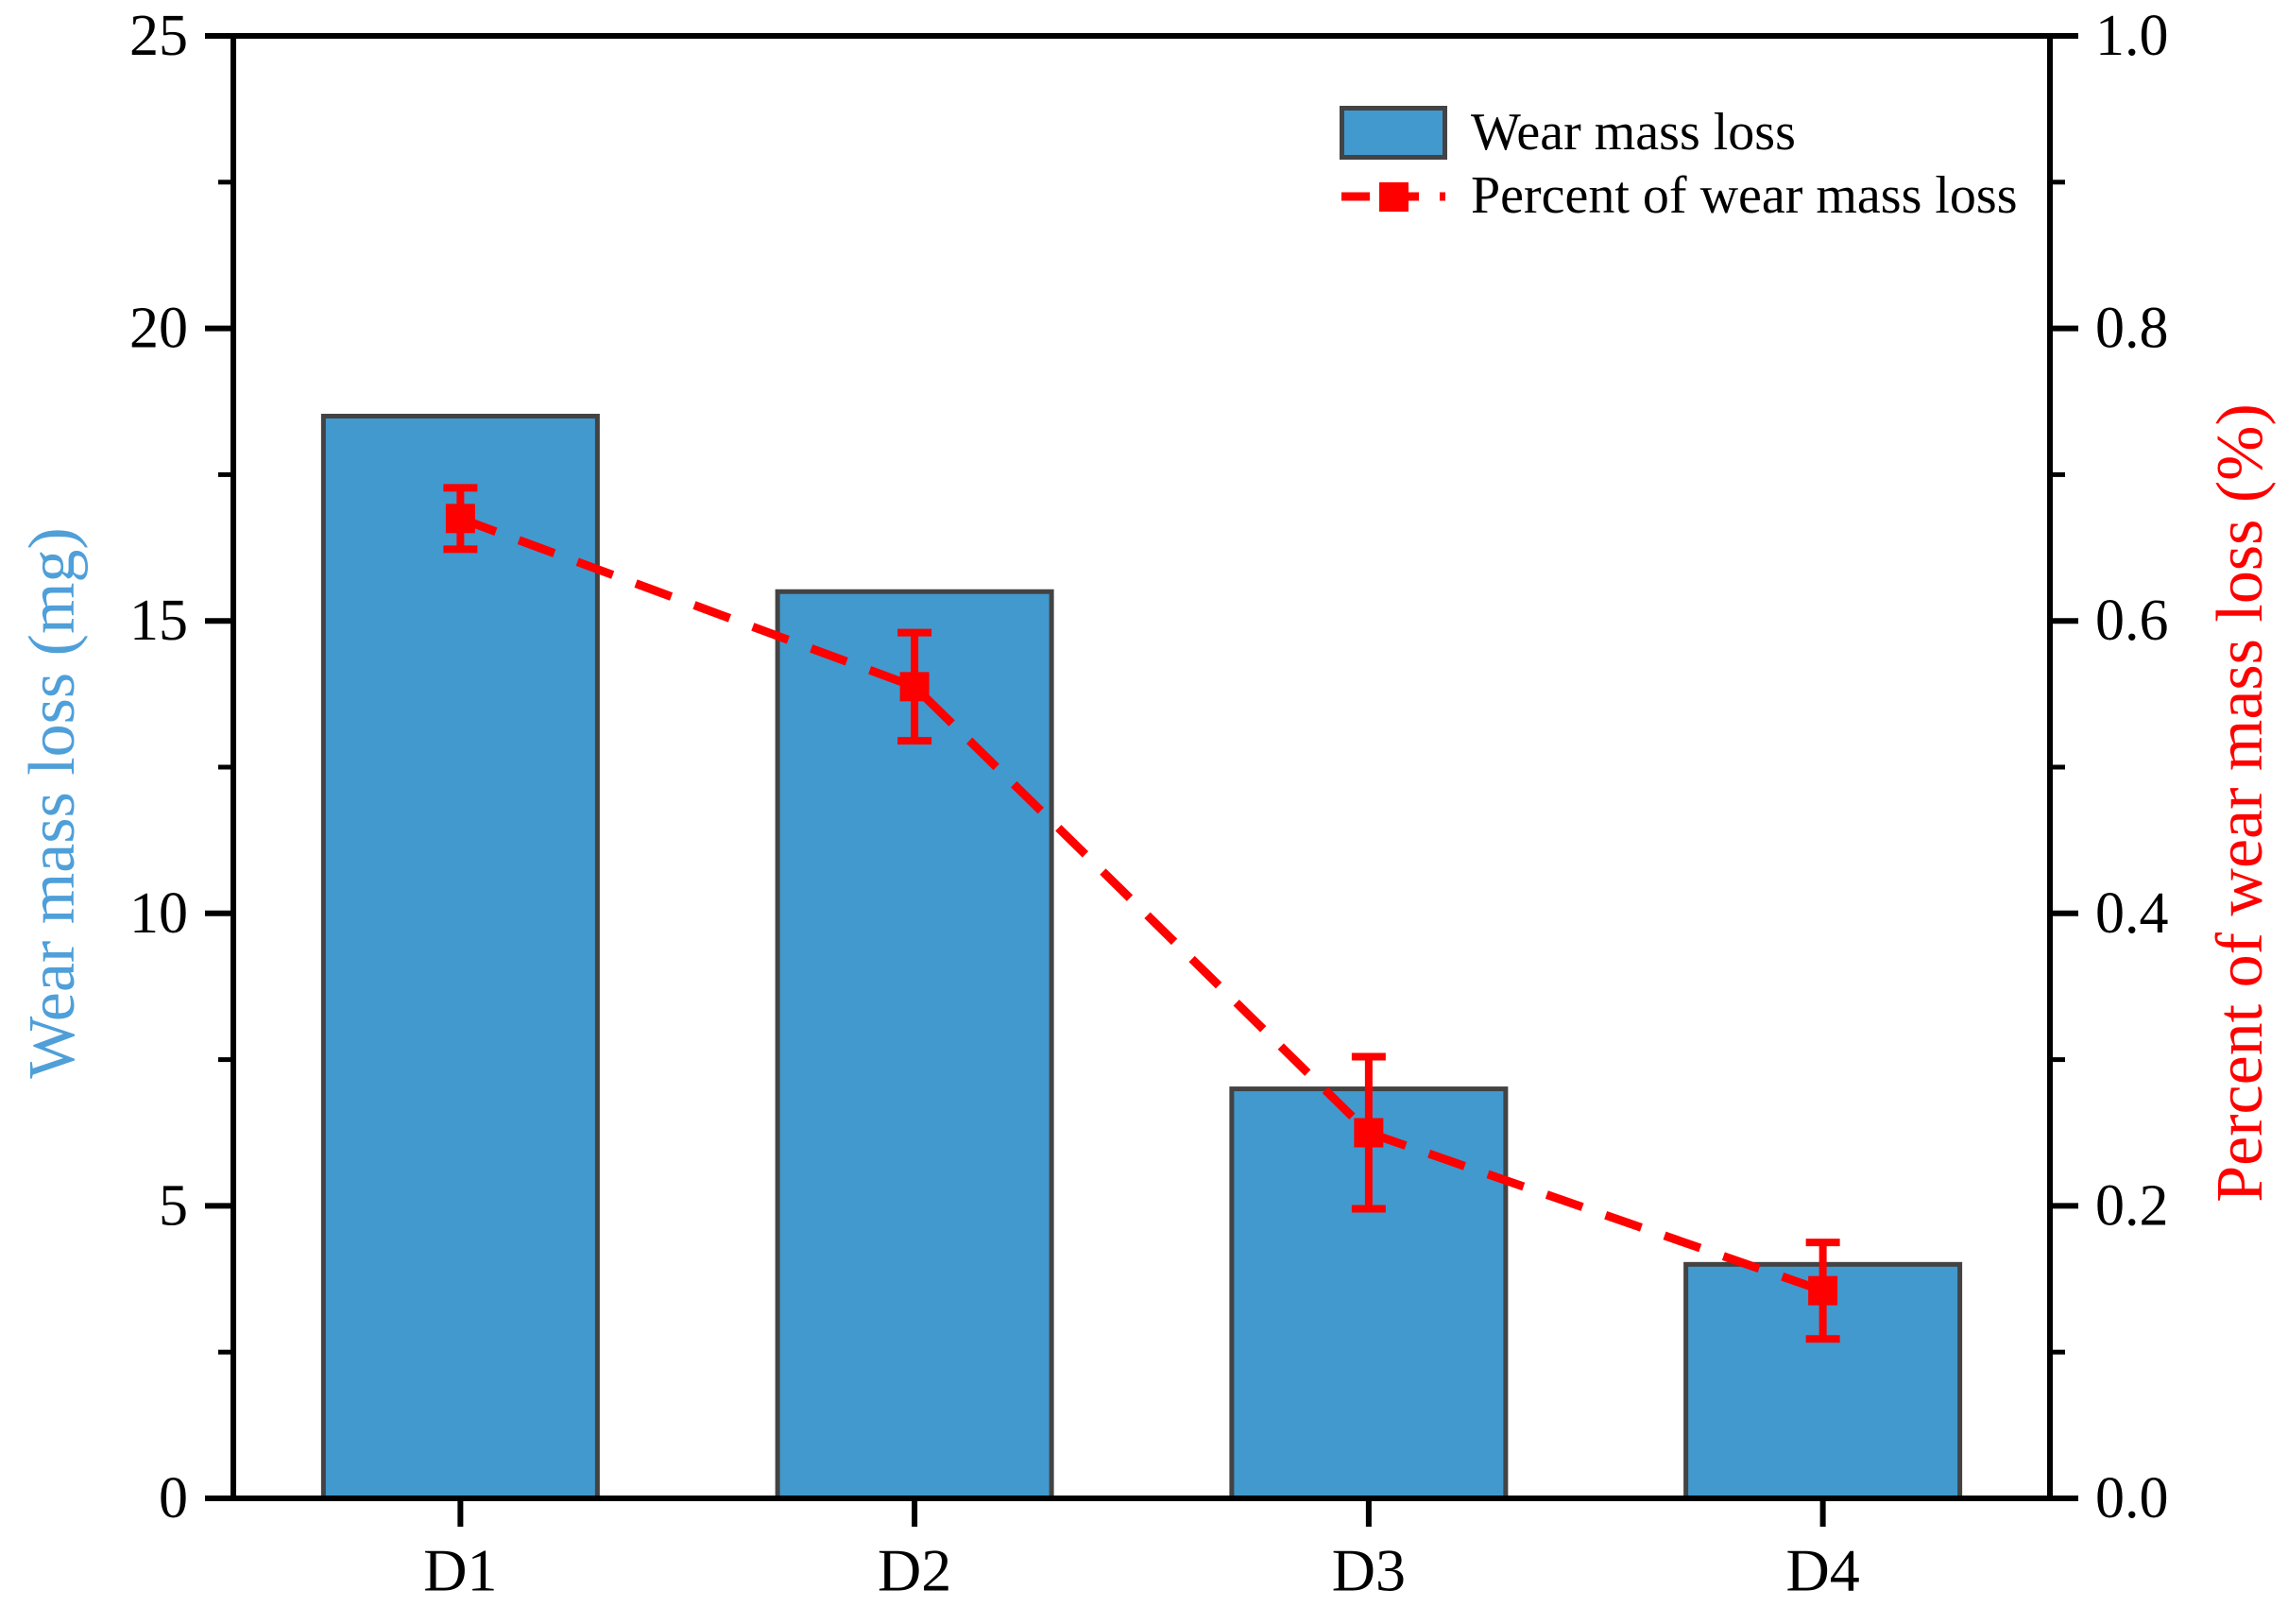  What do you see at coordinates (2240, 803) in the screenshot?
I see `right-axis-title: Percent of wear mass loss (%)` at bounding box center [2240, 803].